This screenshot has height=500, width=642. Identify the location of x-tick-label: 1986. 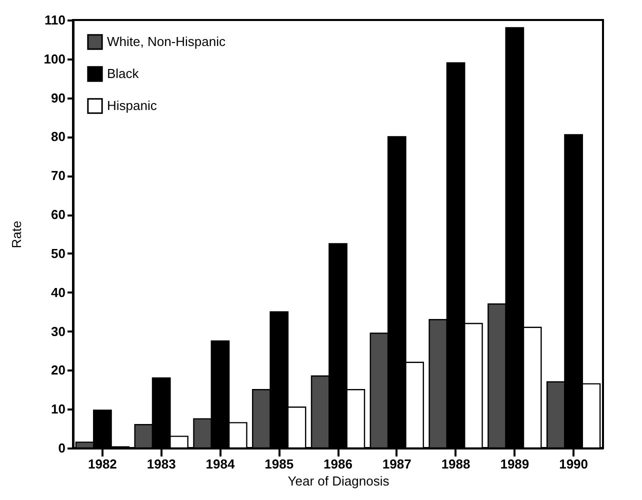
(338, 464).